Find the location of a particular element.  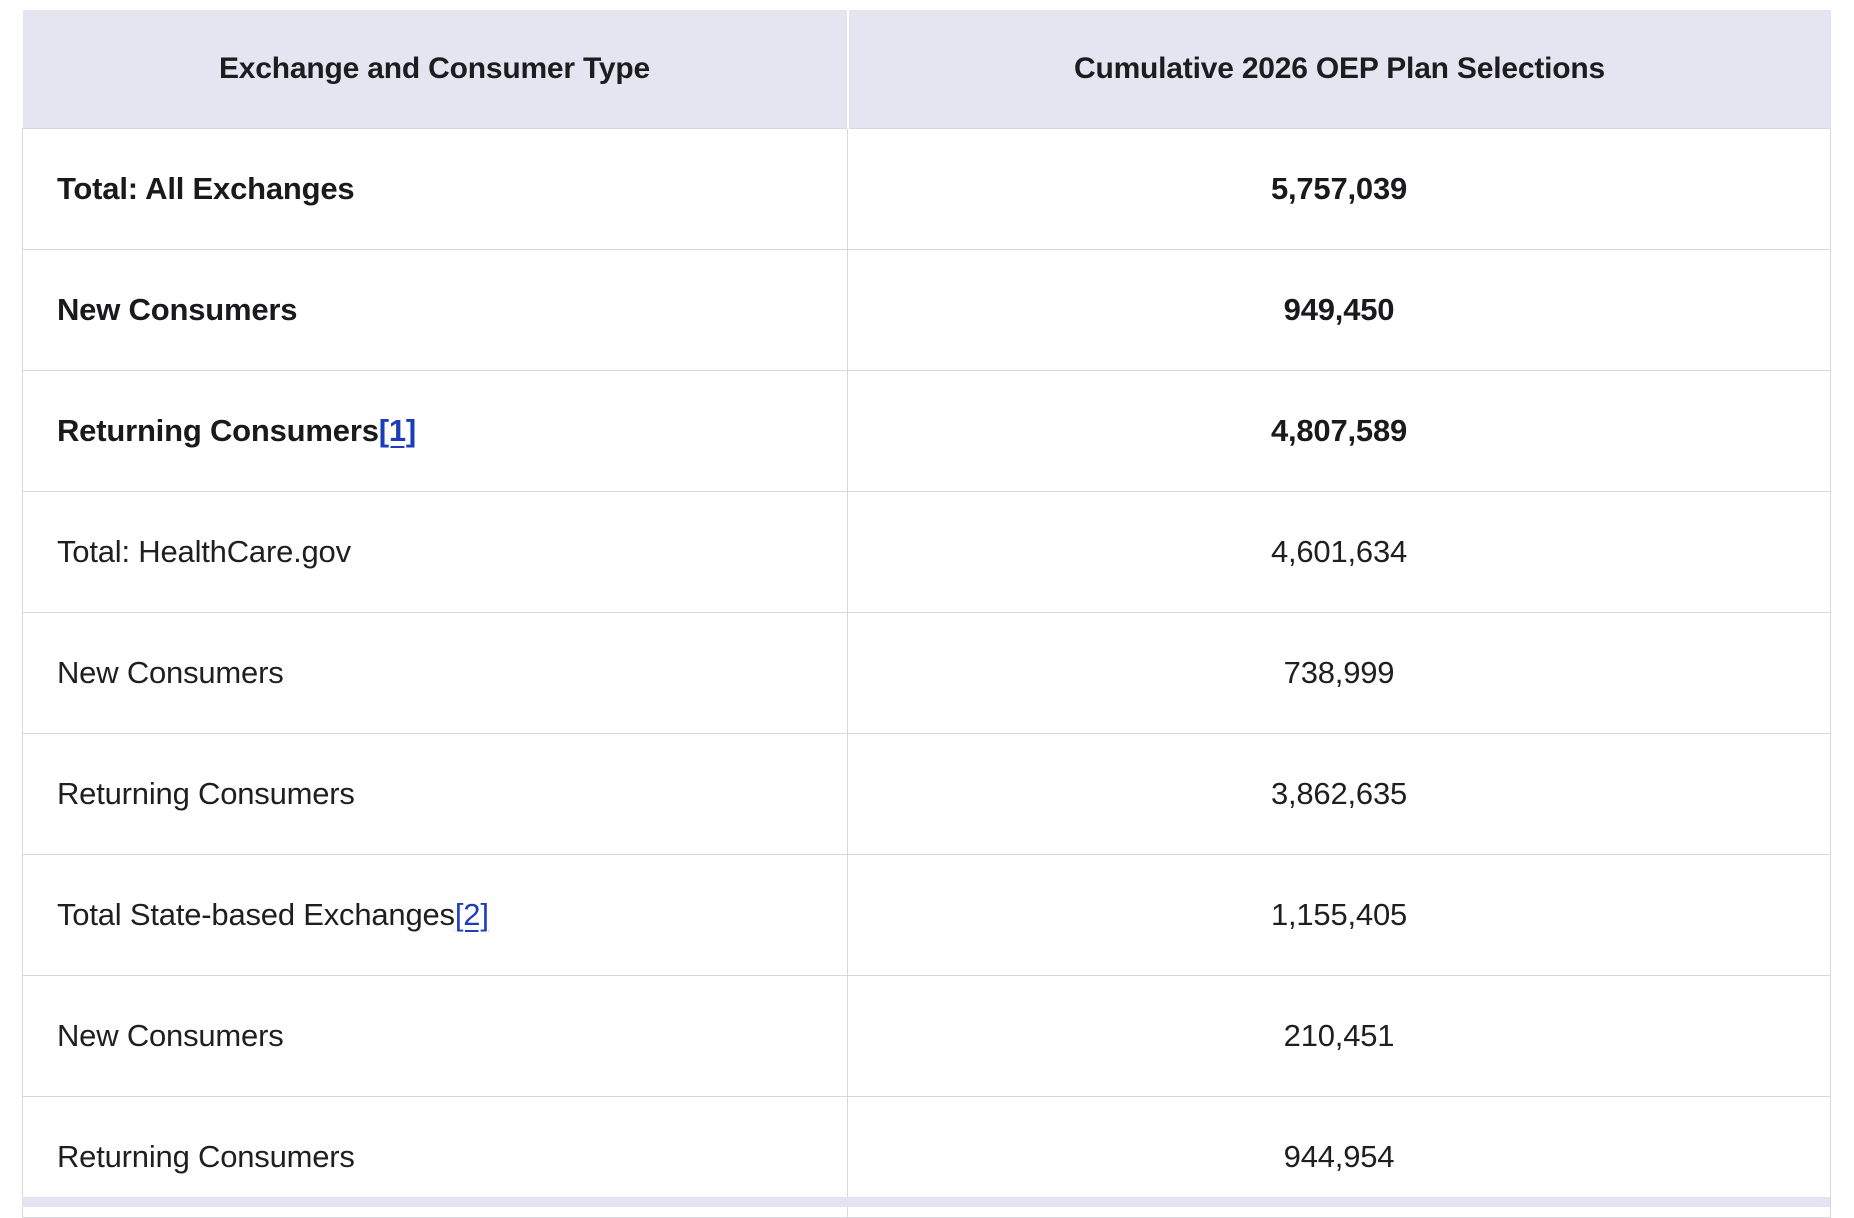

table-row: Total: HealthCare.gov 4,601,634 is located at coordinates (926, 552).